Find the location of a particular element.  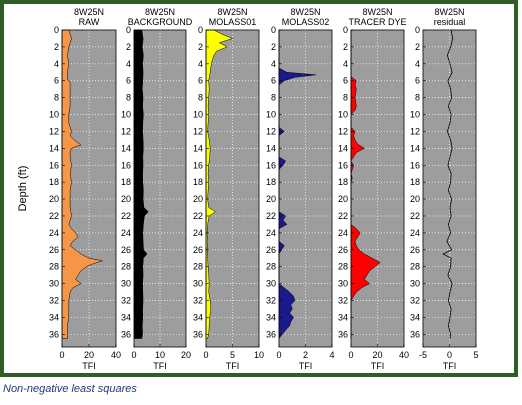

chart-title-line2: BACKGROUND is located at coordinates (160, 22).